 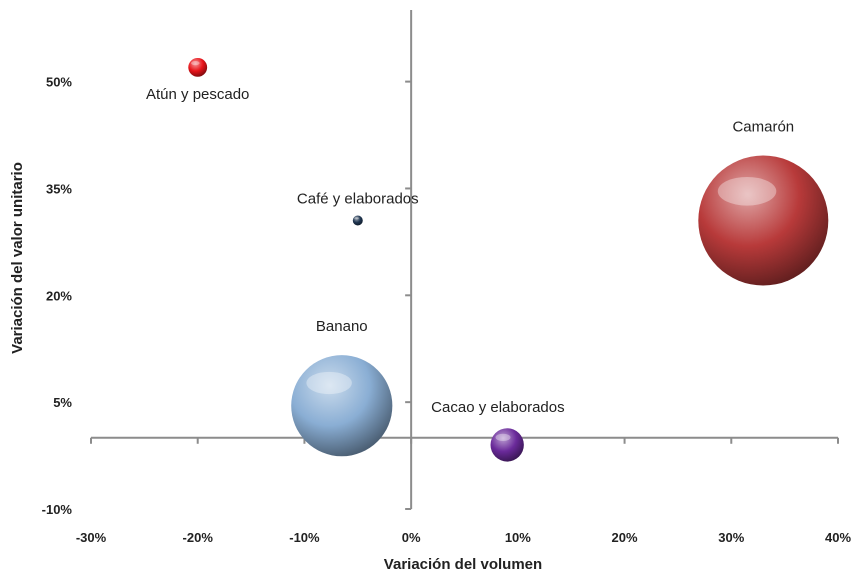 I want to click on x-tick-label: -20%, so click(x=198, y=537).